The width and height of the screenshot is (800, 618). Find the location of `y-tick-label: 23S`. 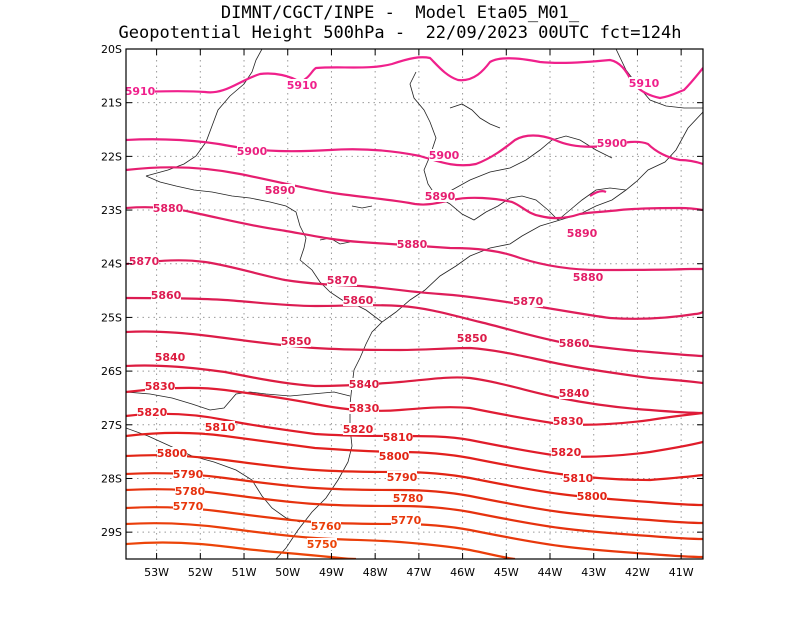

y-tick-label: 23S is located at coordinates (111, 210).